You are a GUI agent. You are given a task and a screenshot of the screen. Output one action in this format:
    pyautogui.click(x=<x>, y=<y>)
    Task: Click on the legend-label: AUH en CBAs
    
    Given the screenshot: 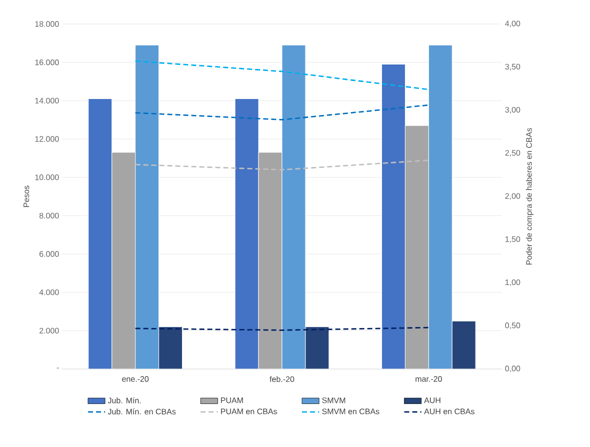 What is the action you would take?
    pyautogui.click(x=449, y=411)
    